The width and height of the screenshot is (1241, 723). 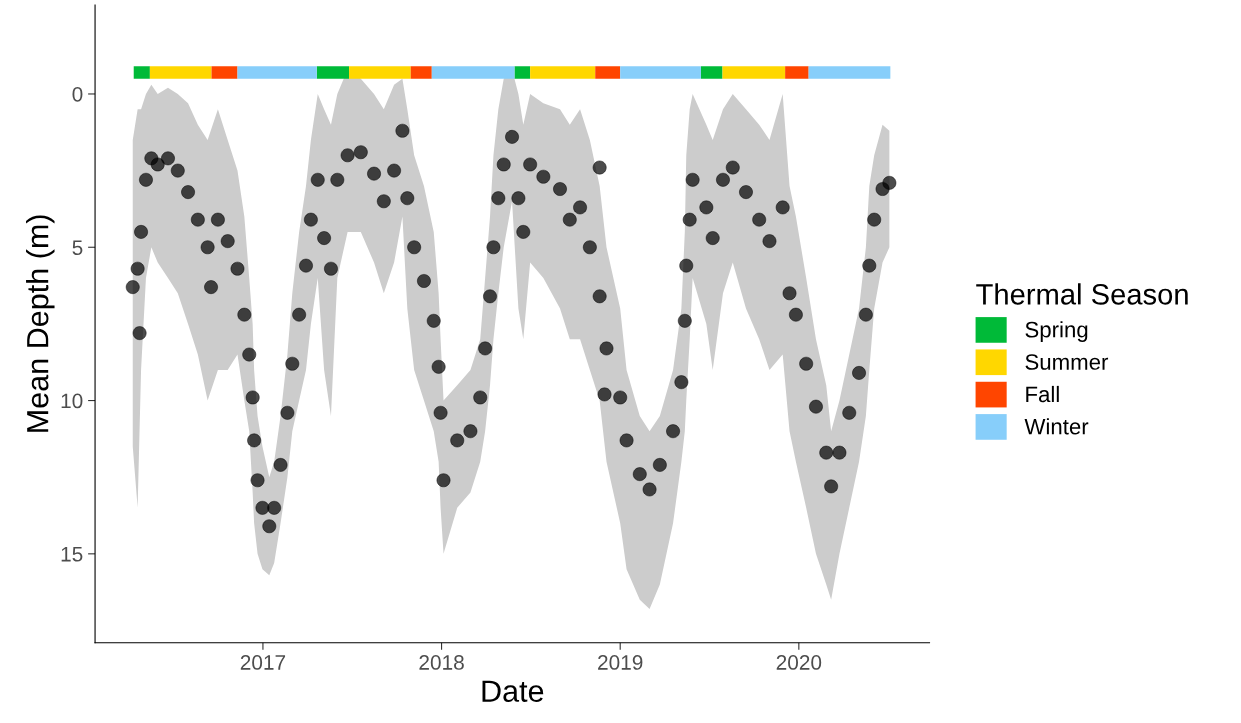 I want to click on x-axis-title: Date, so click(x=513, y=691).